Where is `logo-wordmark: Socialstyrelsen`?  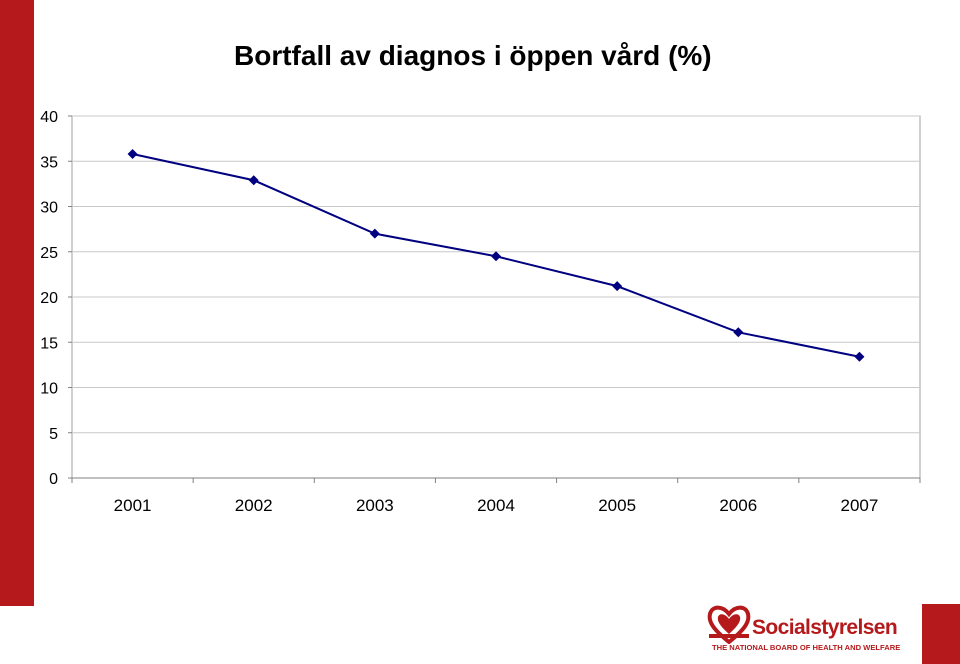 logo-wordmark: Socialstyrelsen is located at coordinates (825, 627).